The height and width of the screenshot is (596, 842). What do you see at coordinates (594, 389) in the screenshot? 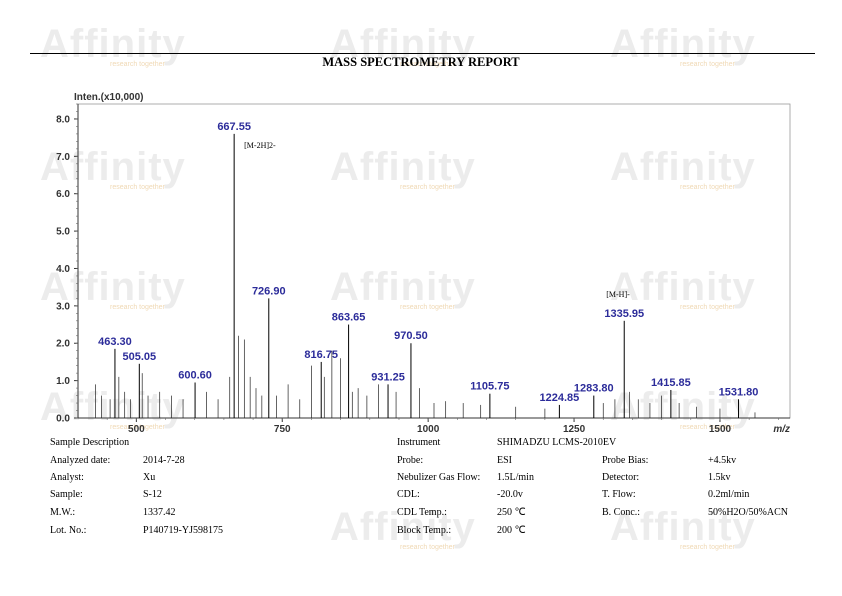
I see `peak-label: 1283.80` at bounding box center [594, 389].